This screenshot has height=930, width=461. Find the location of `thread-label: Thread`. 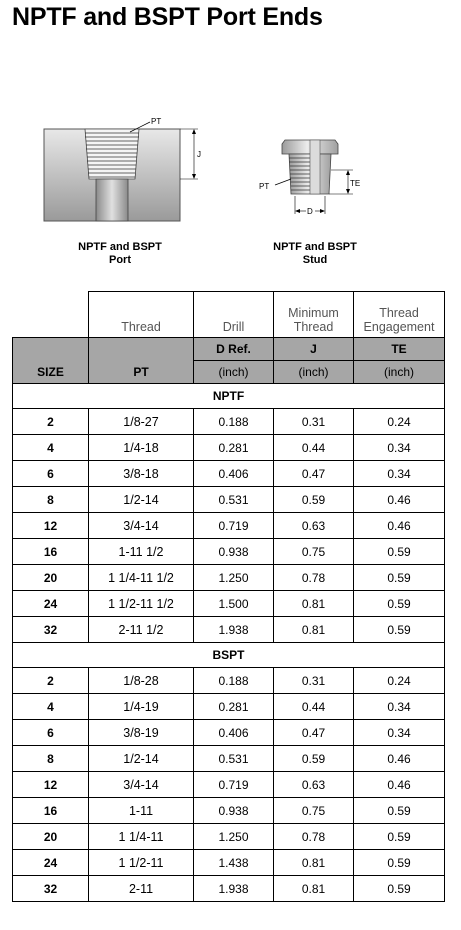

thread-label: Thread is located at coordinates (141, 314).